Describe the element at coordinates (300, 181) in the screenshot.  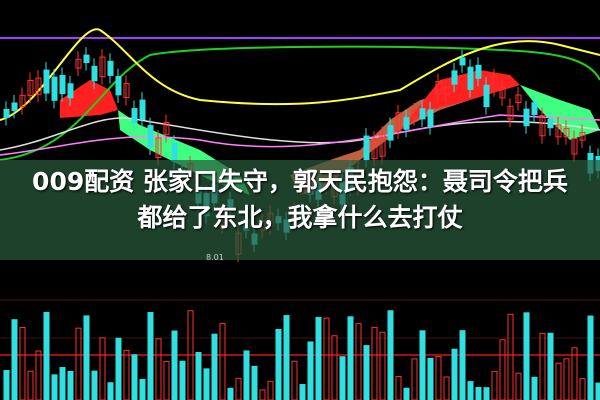
I see `title-line-1: 009配资 张家口失守，郭天民抱怨：聂司令把兵` at that location.